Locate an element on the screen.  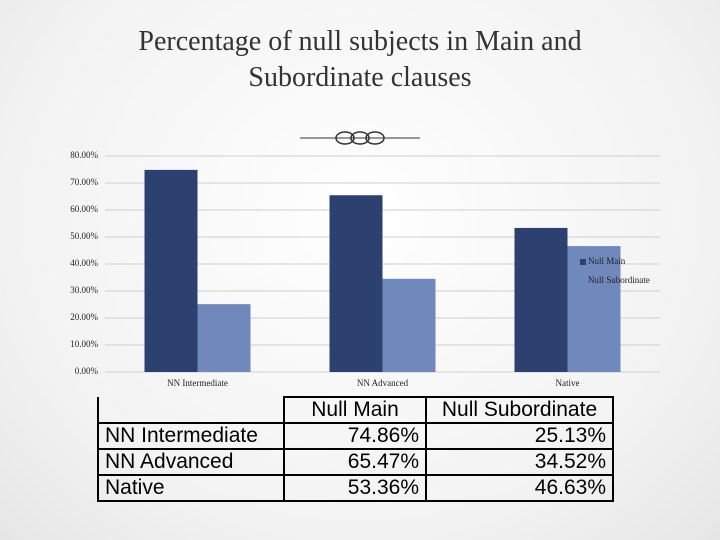
x-tick-label: NN Advanced is located at coordinates (383, 383).